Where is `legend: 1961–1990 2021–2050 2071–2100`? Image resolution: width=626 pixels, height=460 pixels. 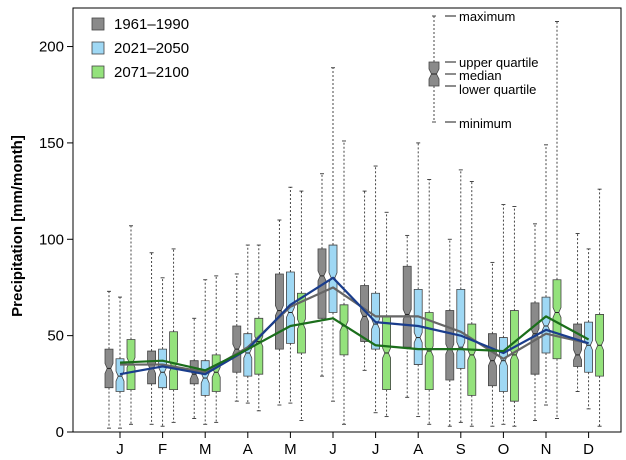
legend: 1961–1990 2021–2050 2071–2100 is located at coordinates (140, 48).